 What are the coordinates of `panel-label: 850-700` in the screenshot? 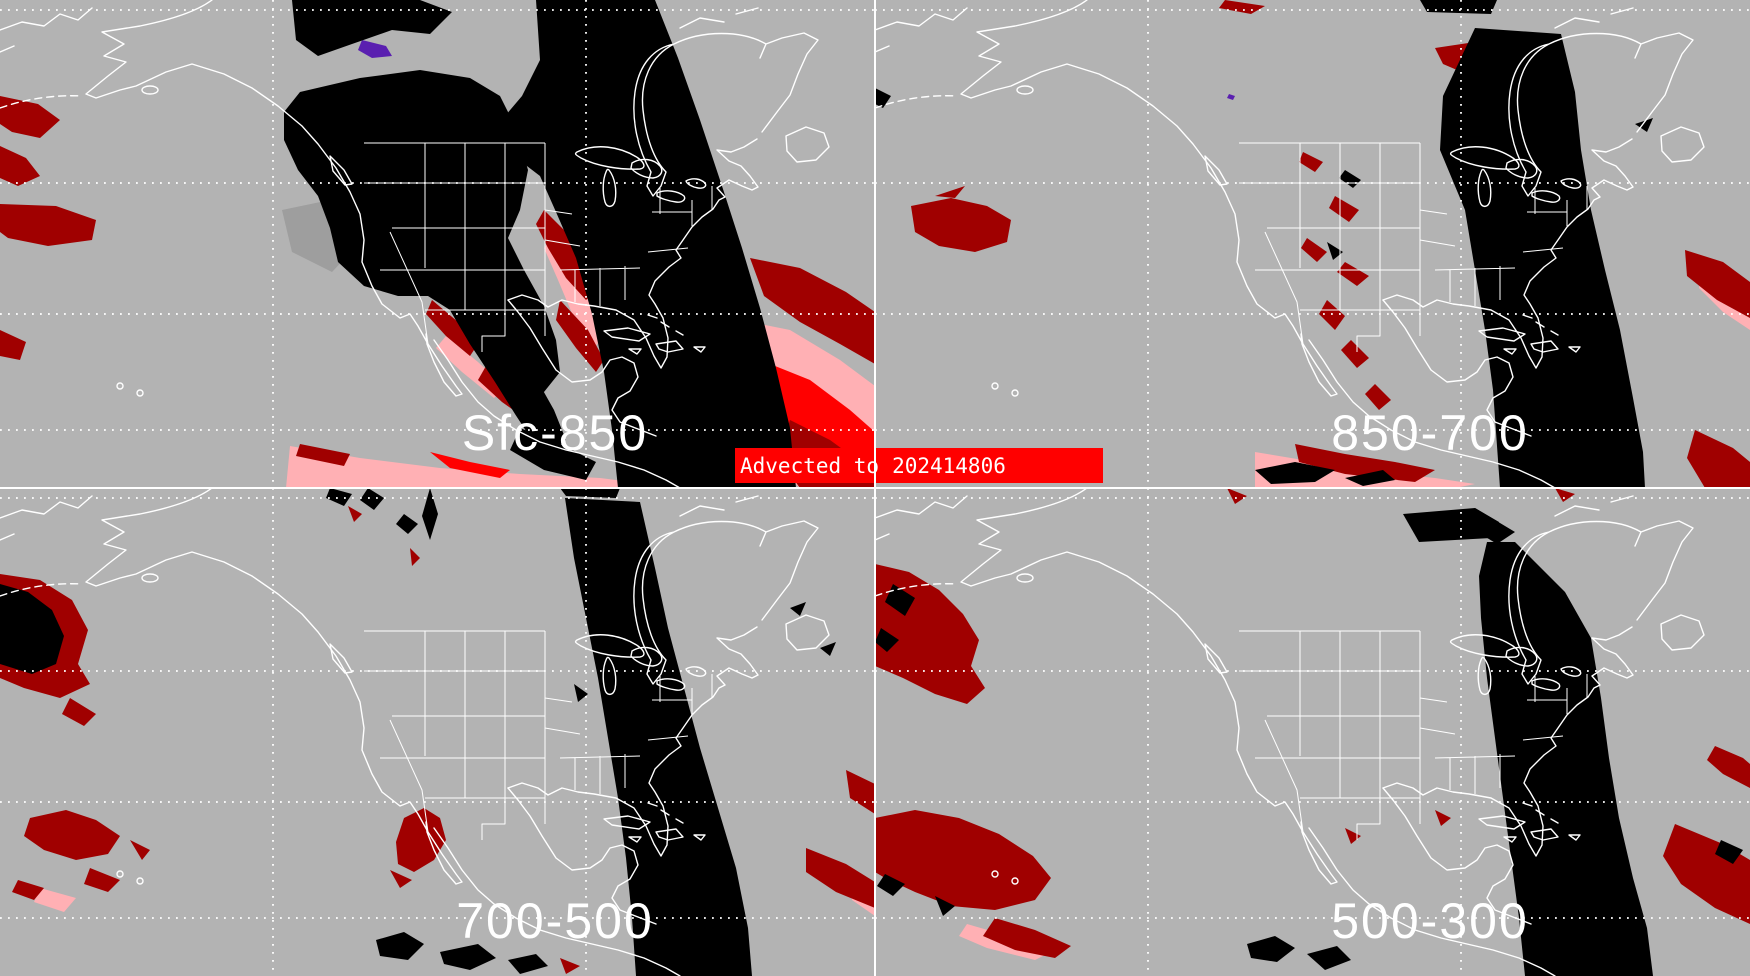 It's located at (1430, 433).